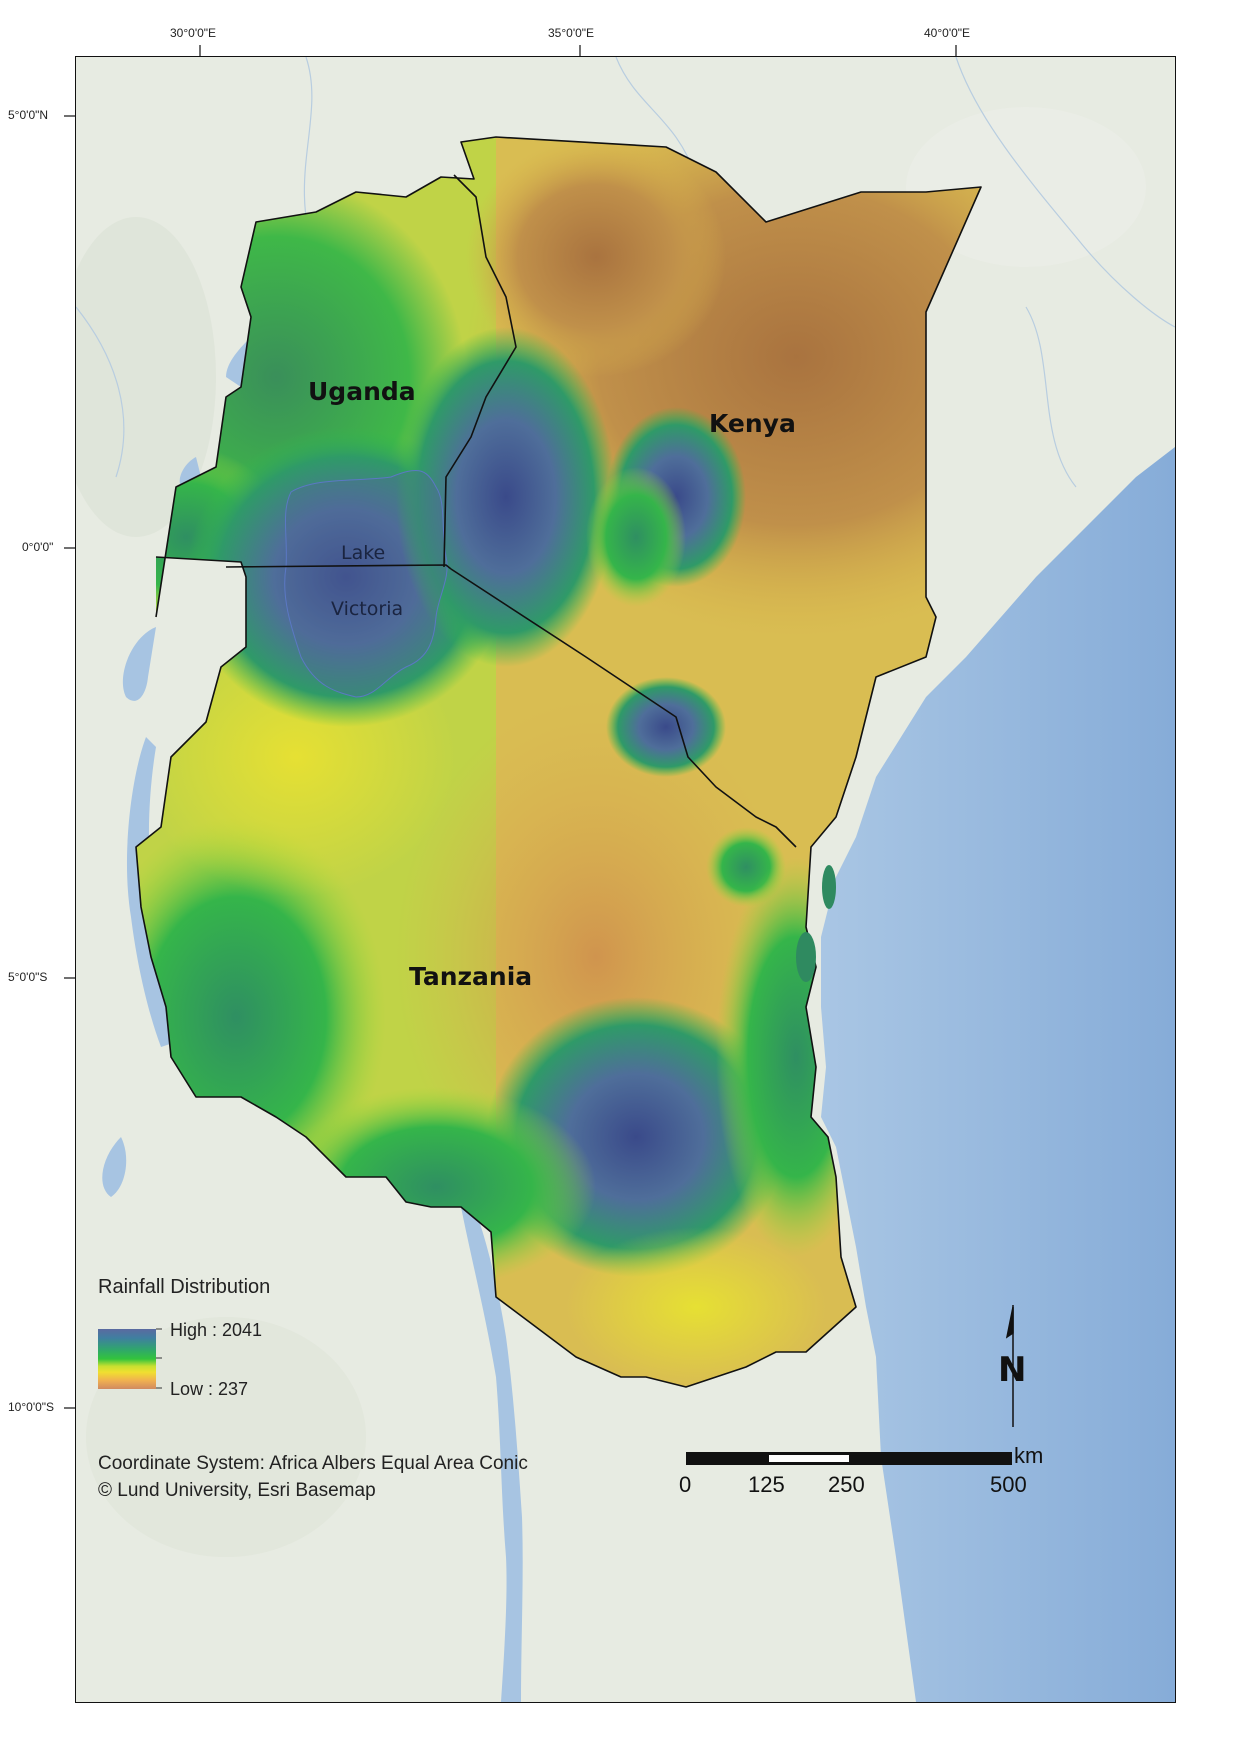 Image resolution: width=1241 pixels, height=1755 pixels. I want to click on longitude-label-30e: 30°0'0"E, so click(193, 33).